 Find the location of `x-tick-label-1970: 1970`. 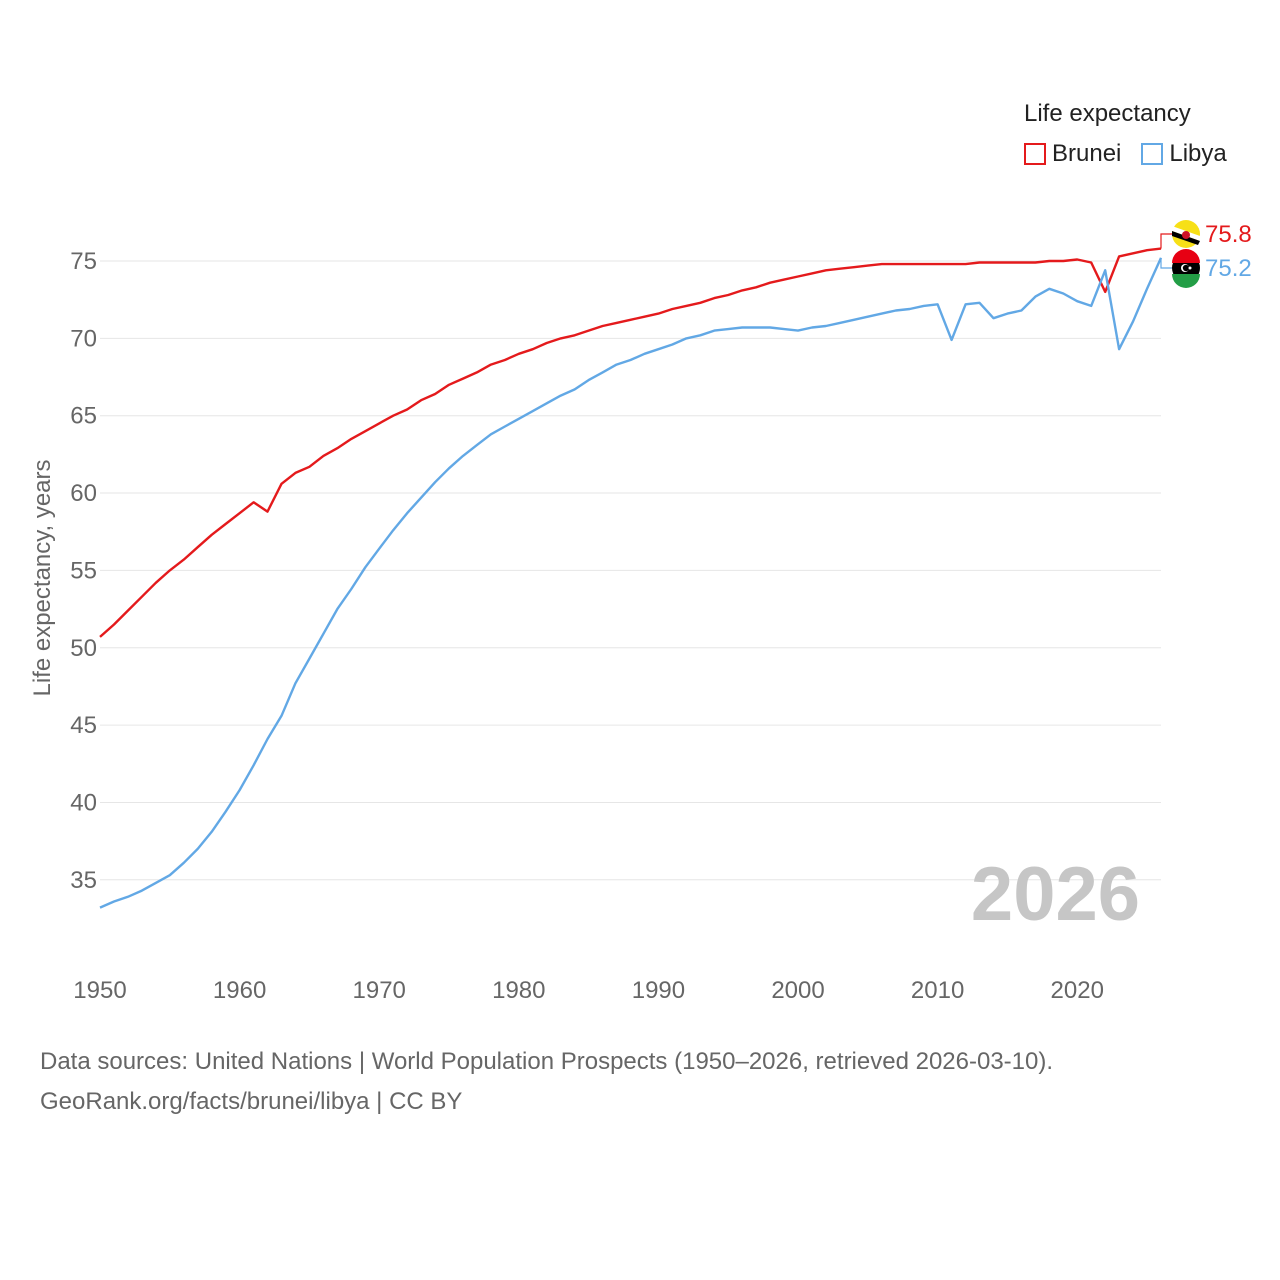

x-tick-label-1970: 1970 is located at coordinates (379, 990).